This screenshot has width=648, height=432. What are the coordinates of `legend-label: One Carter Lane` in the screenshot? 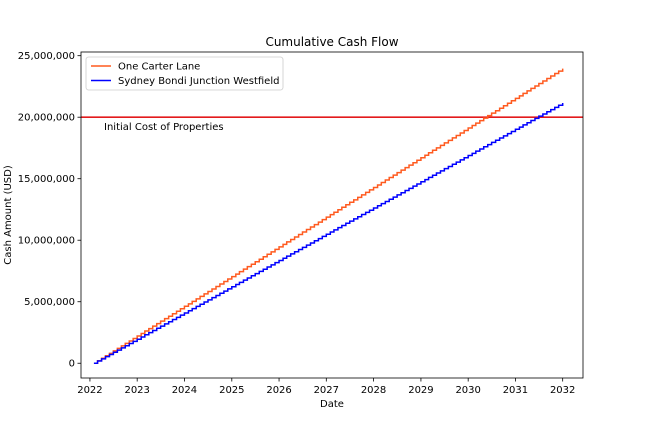 It's located at (159, 67).